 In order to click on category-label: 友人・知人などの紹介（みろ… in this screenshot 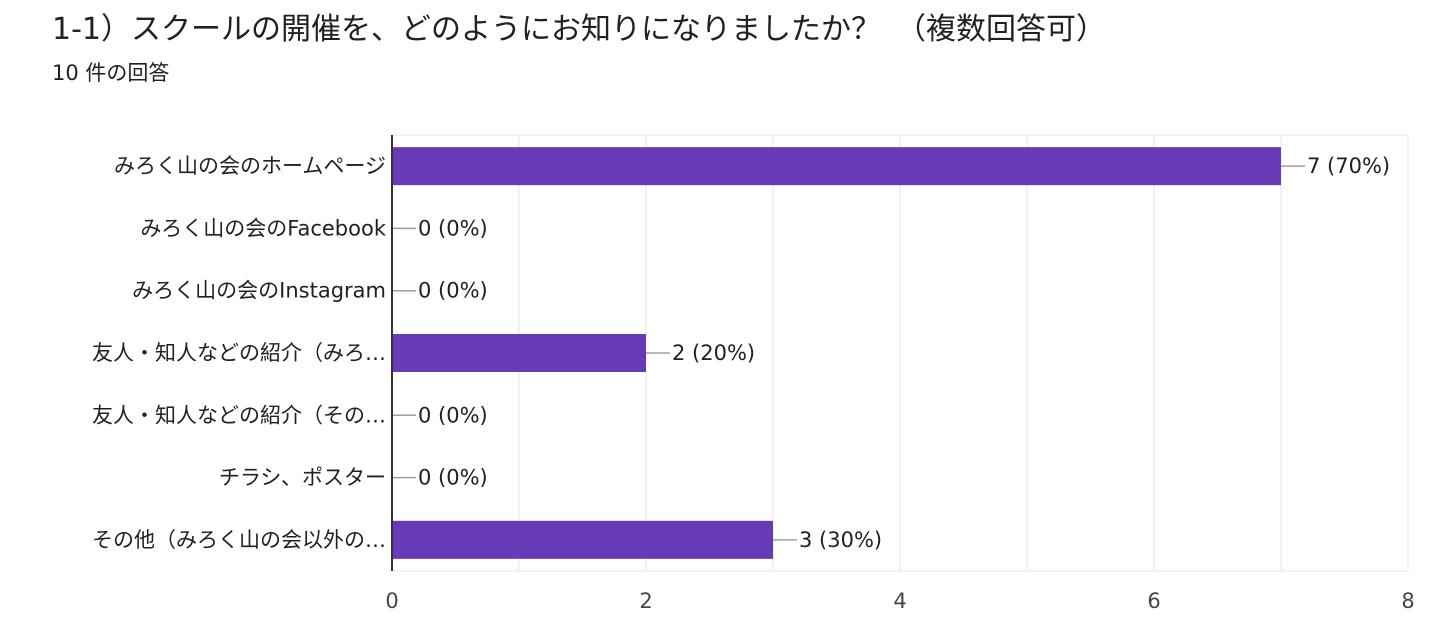, I will do `click(239, 353)`.